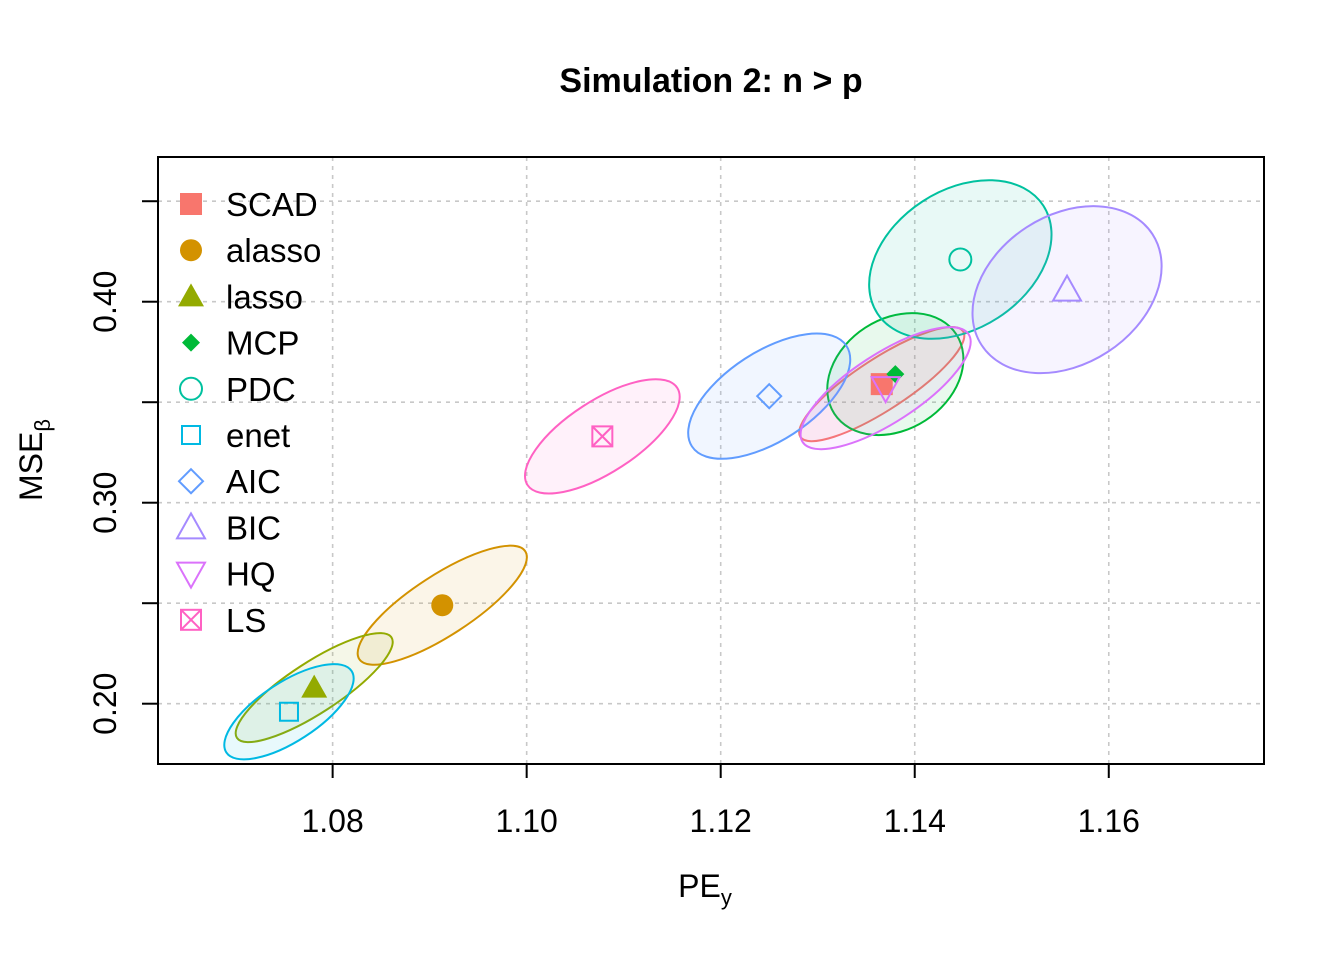 This screenshot has width=1344, height=960. I want to click on legend-label-scad: SCAD, so click(272, 204).